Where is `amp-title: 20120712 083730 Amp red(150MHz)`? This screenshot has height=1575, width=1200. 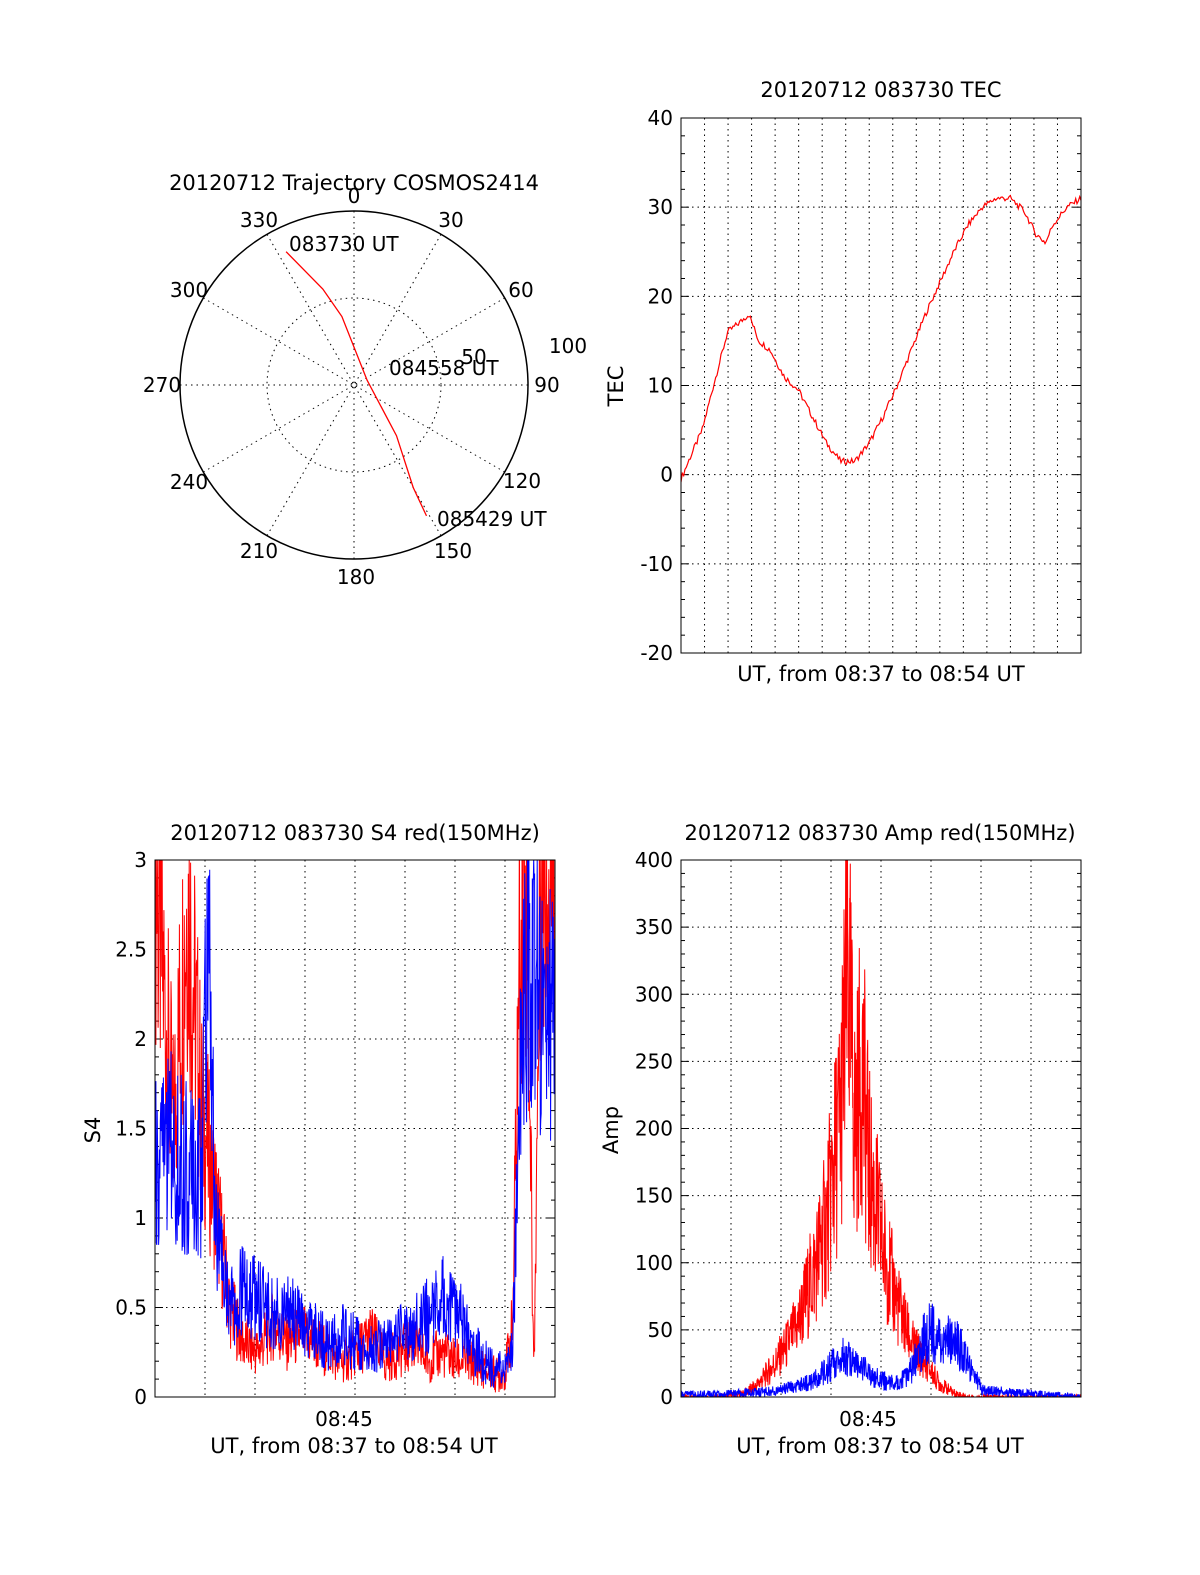
amp-title: 20120712 083730 Amp red(150MHz) is located at coordinates (879, 833).